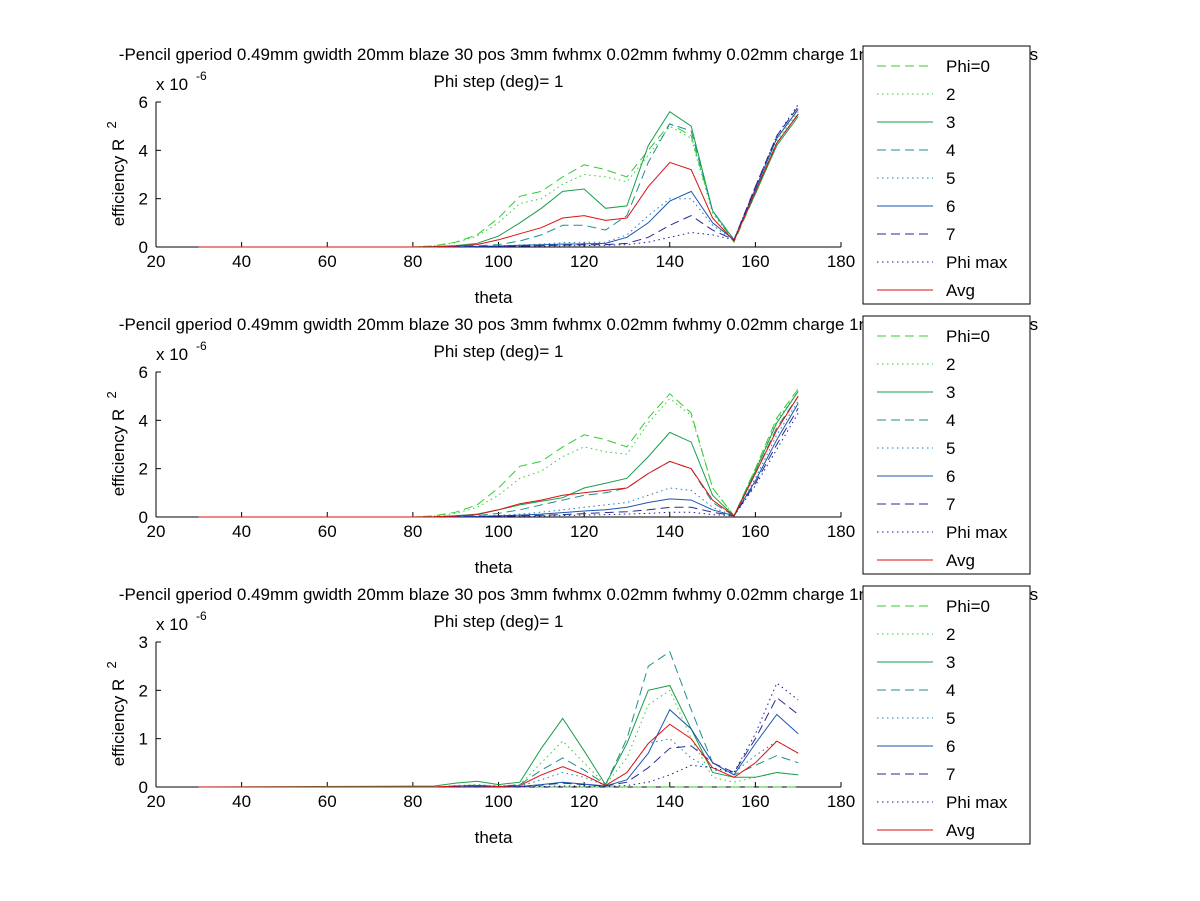 The height and width of the screenshot is (901, 1200). I want to click on y-tick-label: 6, so click(143, 102).